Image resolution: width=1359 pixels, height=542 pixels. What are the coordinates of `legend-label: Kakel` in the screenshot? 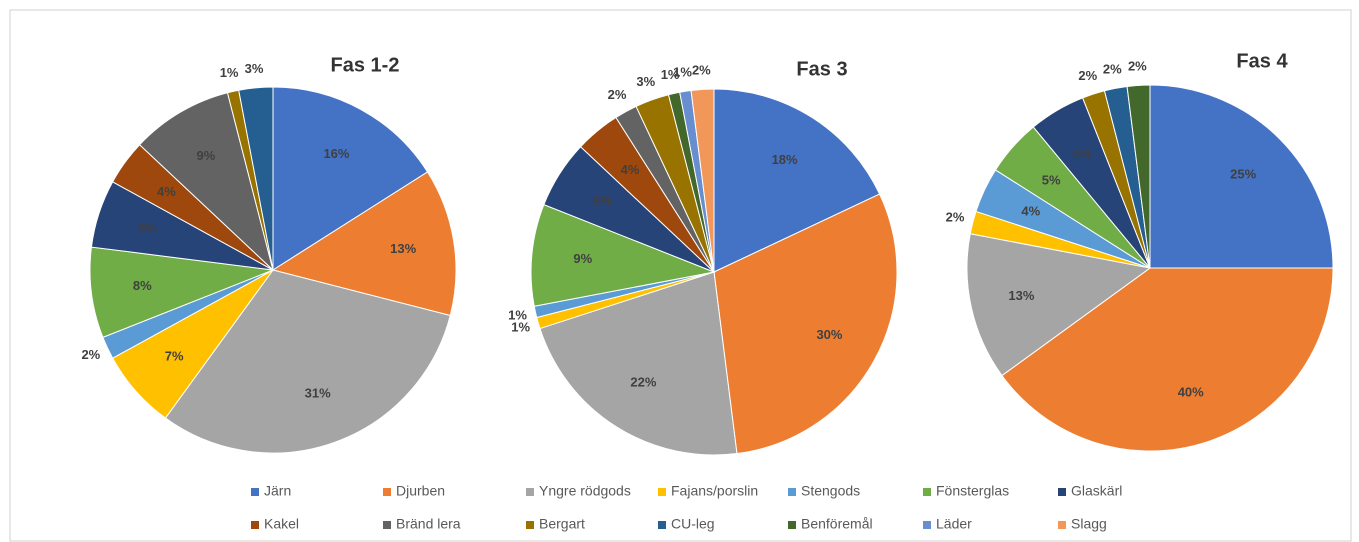 It's located at (281, 524).